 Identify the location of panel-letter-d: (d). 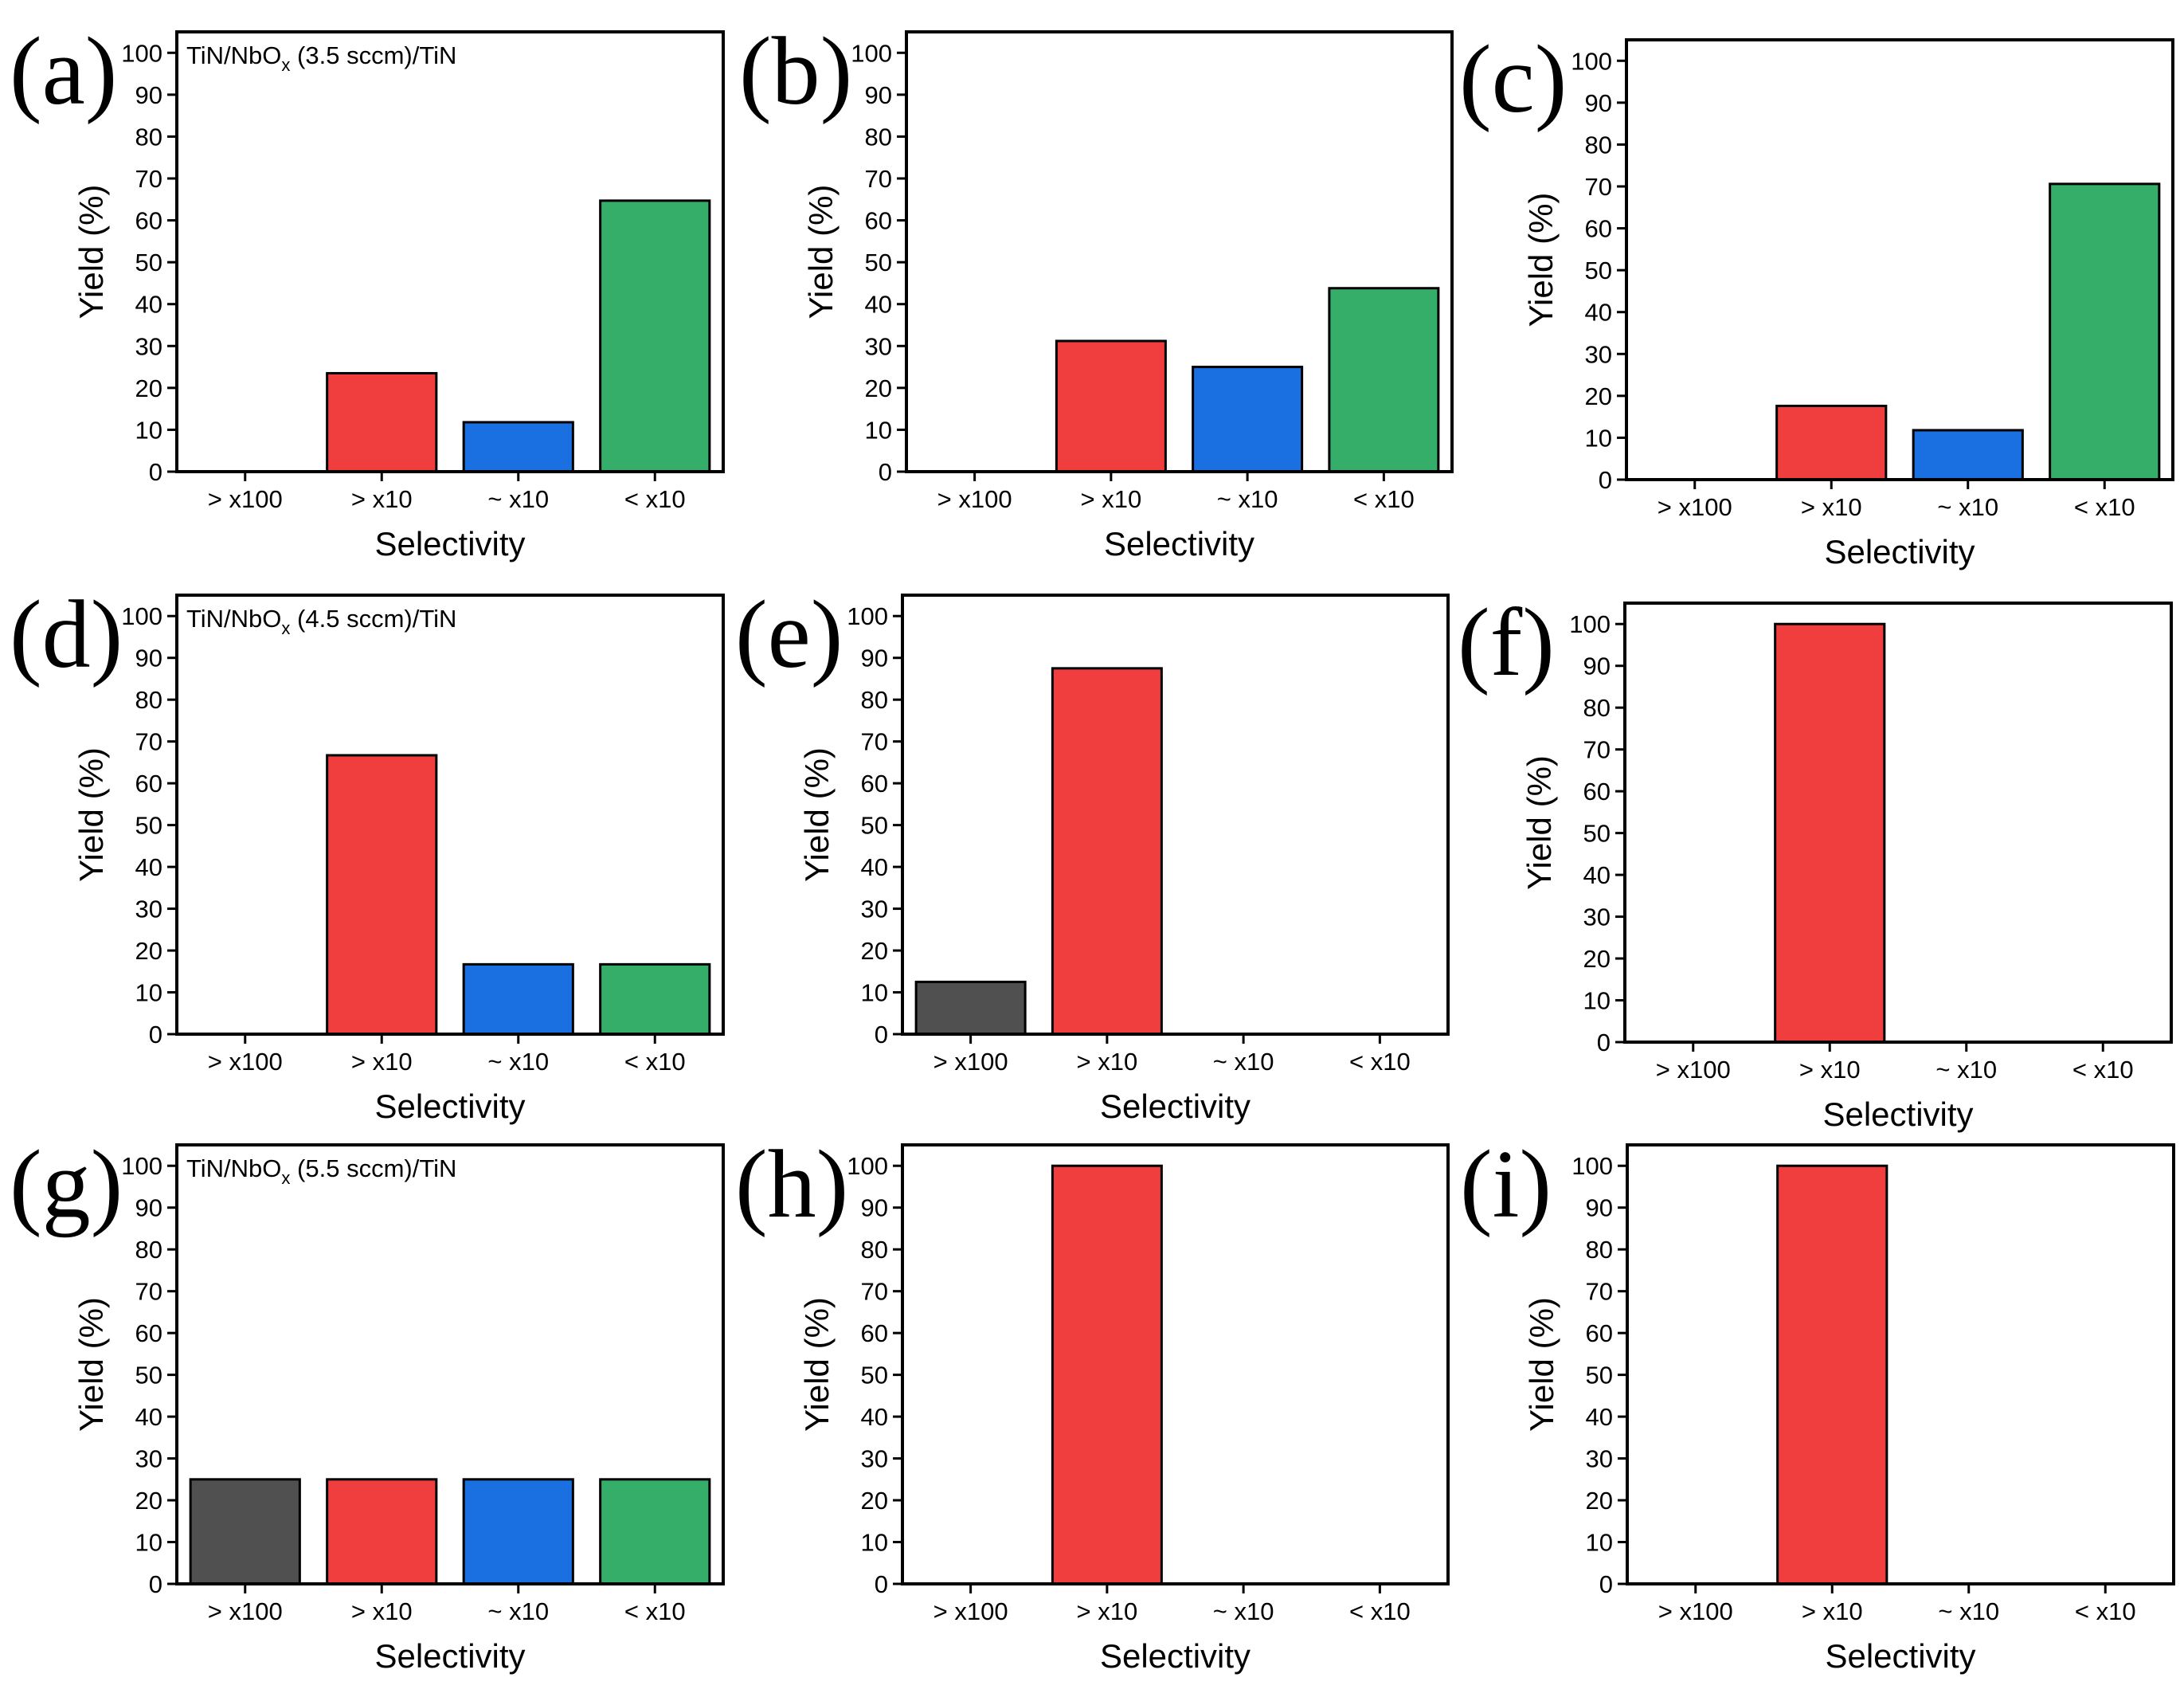
(66, 634).